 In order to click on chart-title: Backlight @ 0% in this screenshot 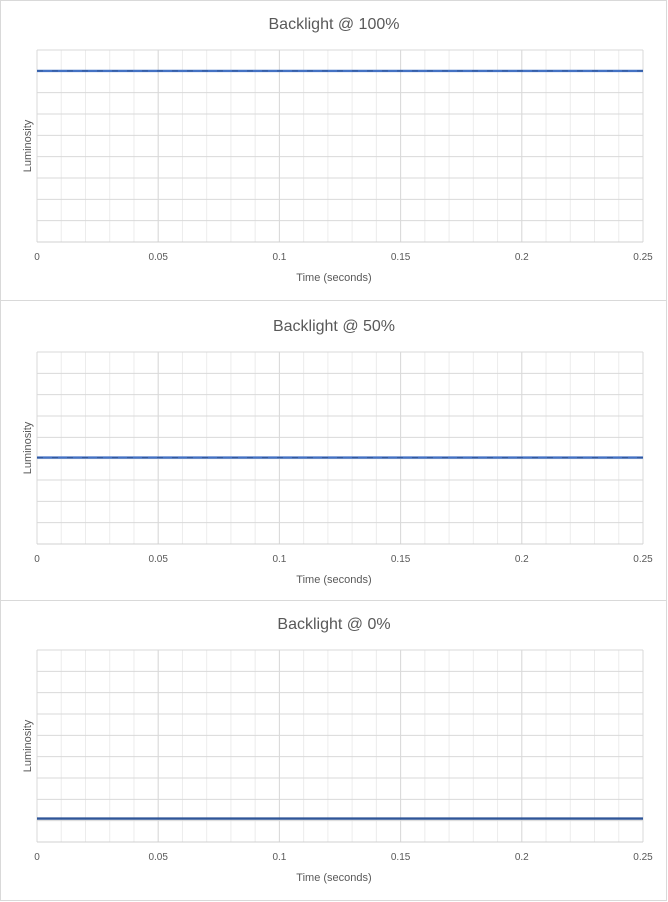, I will do `click(333, 624)`.